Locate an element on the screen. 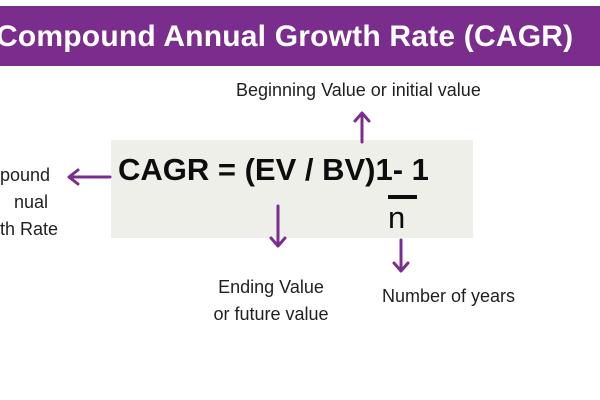  arrow-up-beginning-value is located at coordinates (362, 127).